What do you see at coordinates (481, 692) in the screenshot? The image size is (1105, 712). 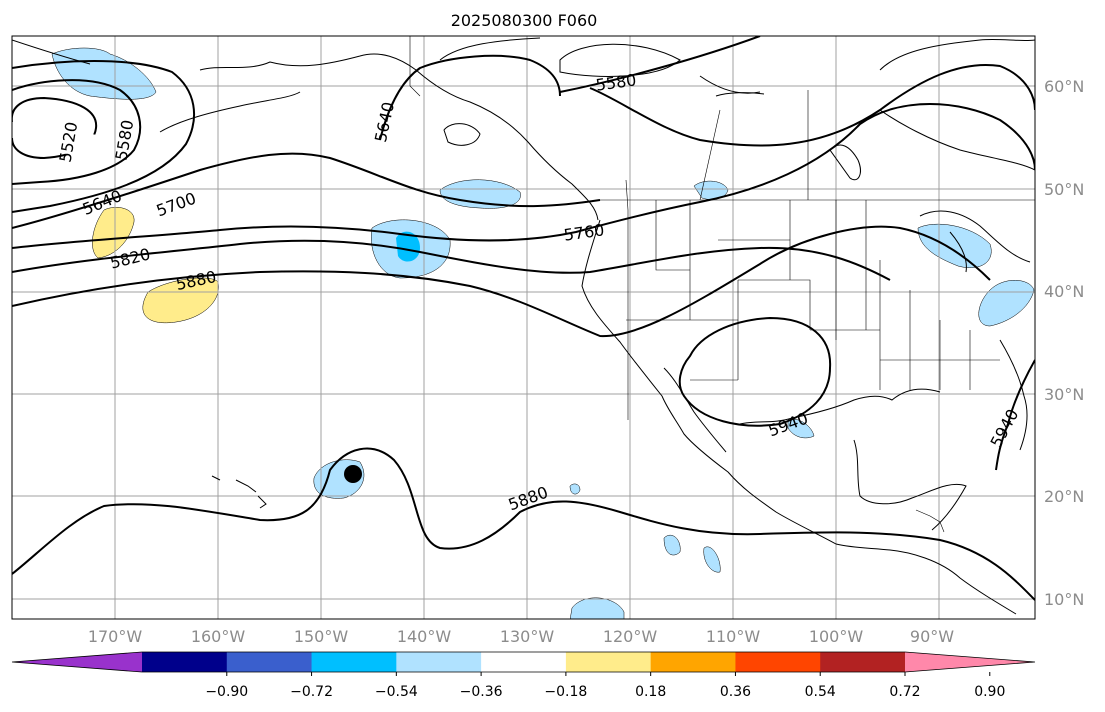 I see `colorbar-tick-label: −0.36` at bounding box center [481, 692].